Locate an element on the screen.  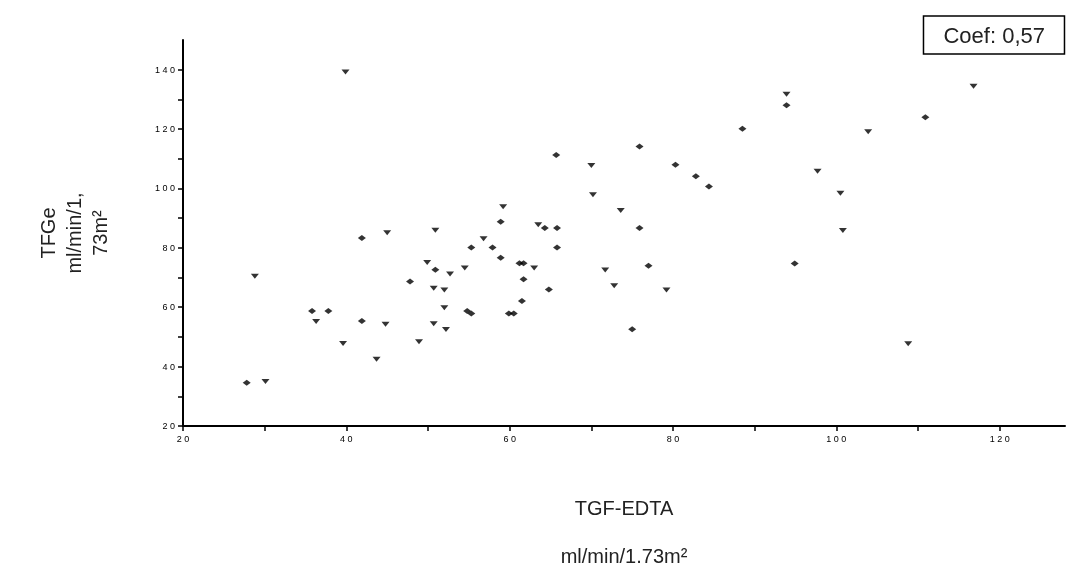
x-tick-label: 8 0 is located at coordinates (673, 438).